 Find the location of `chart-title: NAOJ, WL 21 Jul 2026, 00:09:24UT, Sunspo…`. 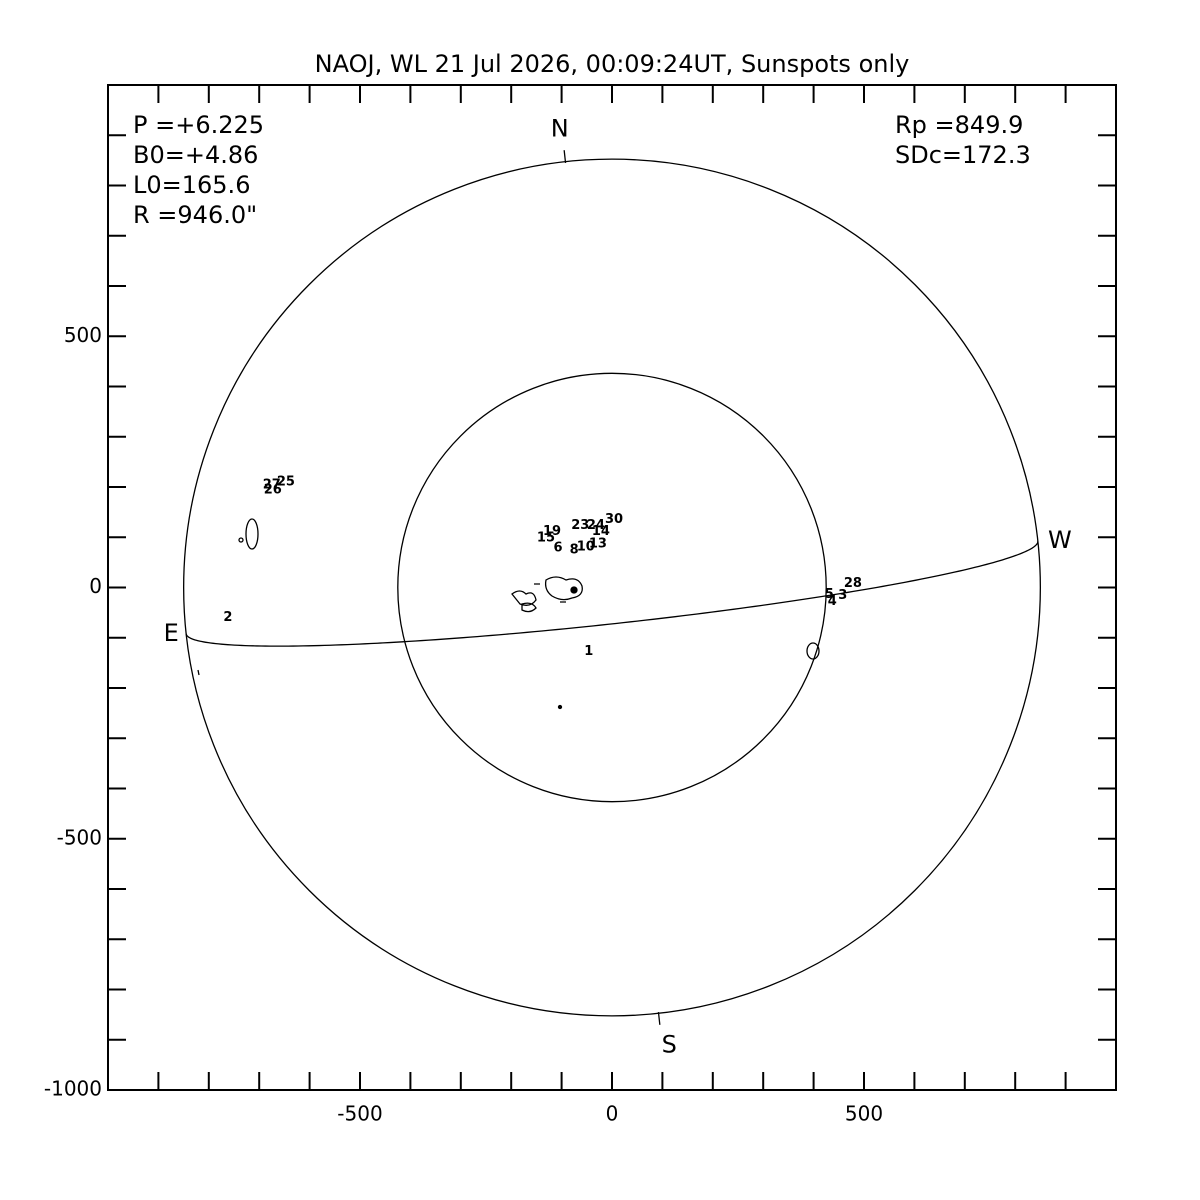

chart-title: NAOJ, WL 21 Jul 2026, 00:09:24UT, Sunspo… is located at coordinates (612, 64).